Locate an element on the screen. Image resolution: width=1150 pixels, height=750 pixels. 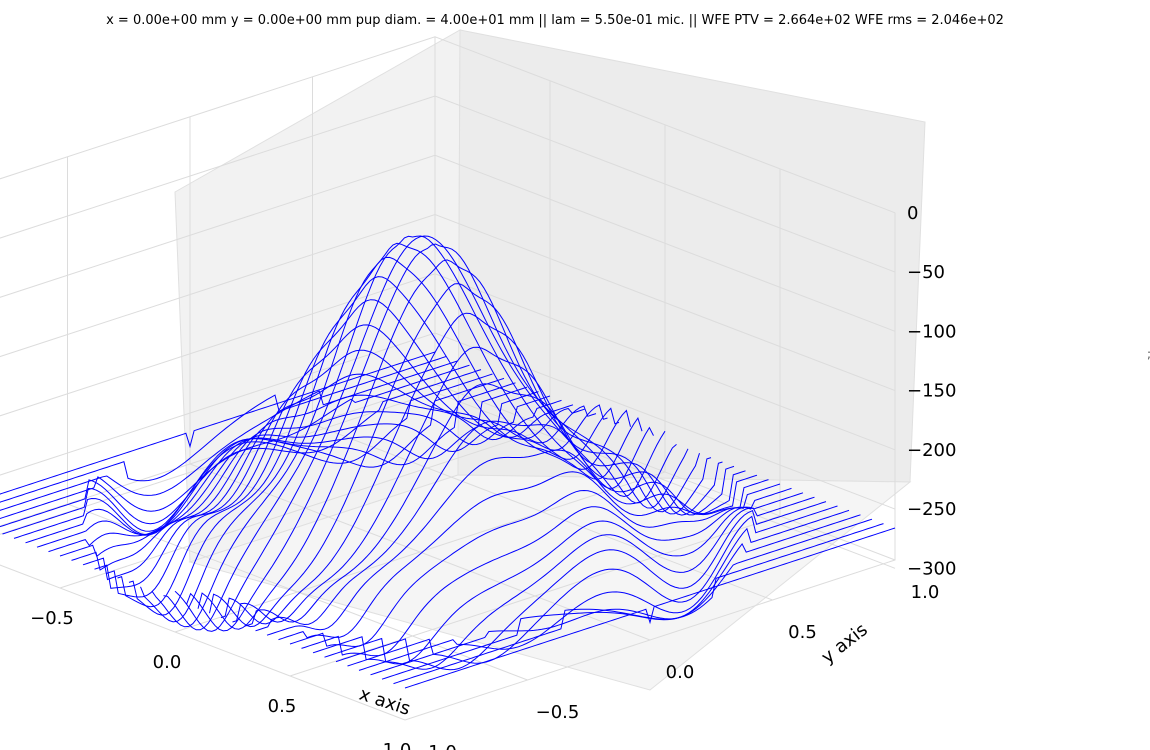
y-axis-label: y axis is located at coordinates (844, 643).